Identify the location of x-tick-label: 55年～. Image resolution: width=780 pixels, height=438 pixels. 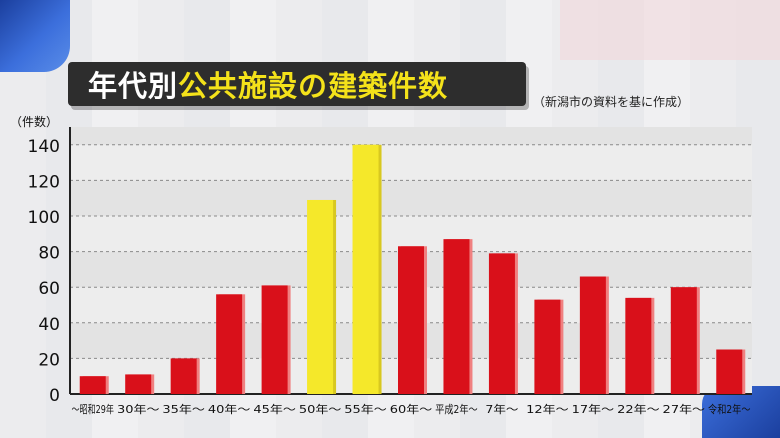
(365, 409).